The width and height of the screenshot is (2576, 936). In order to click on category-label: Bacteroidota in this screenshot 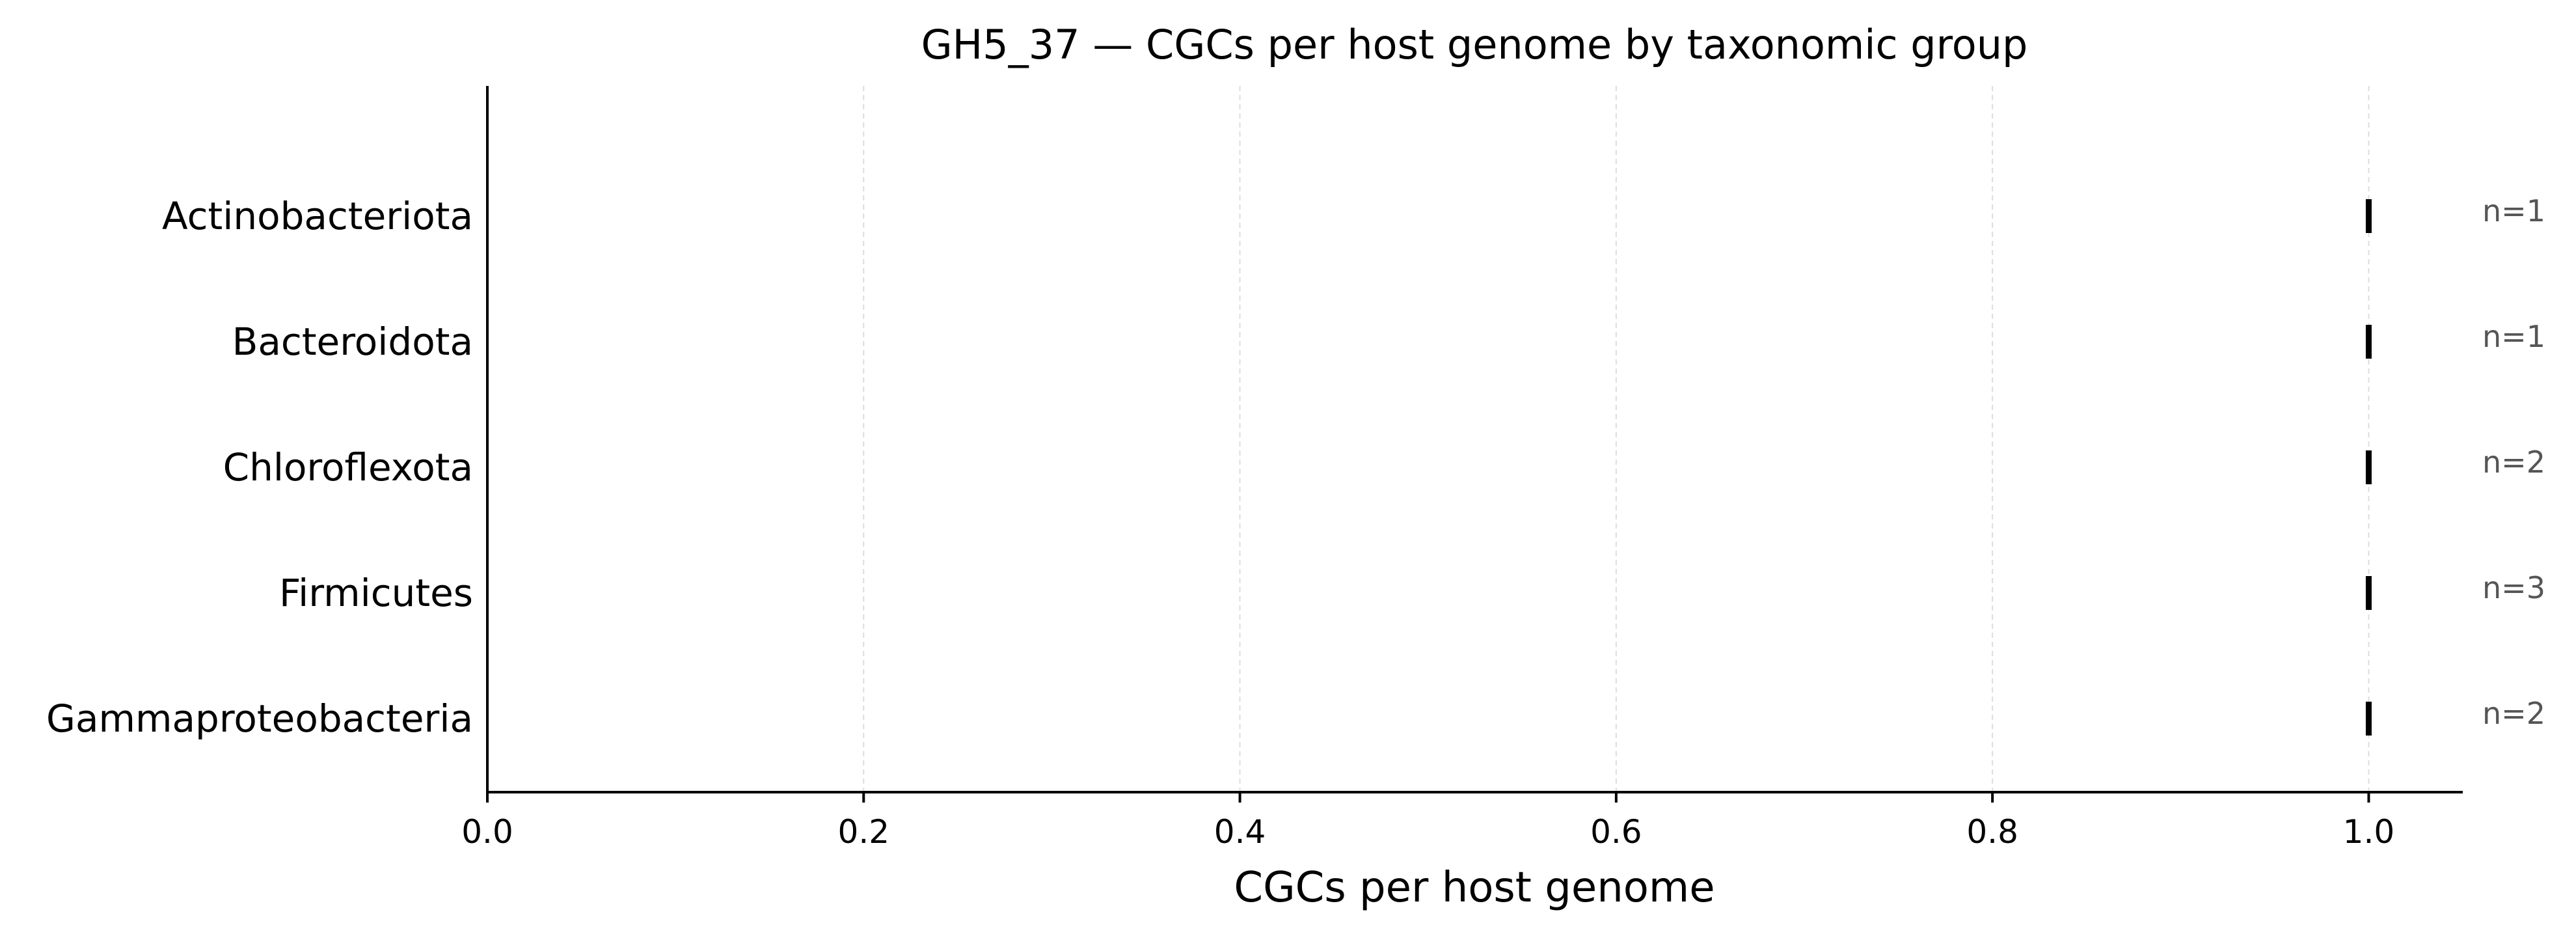, I will do `click(353, 342)`.